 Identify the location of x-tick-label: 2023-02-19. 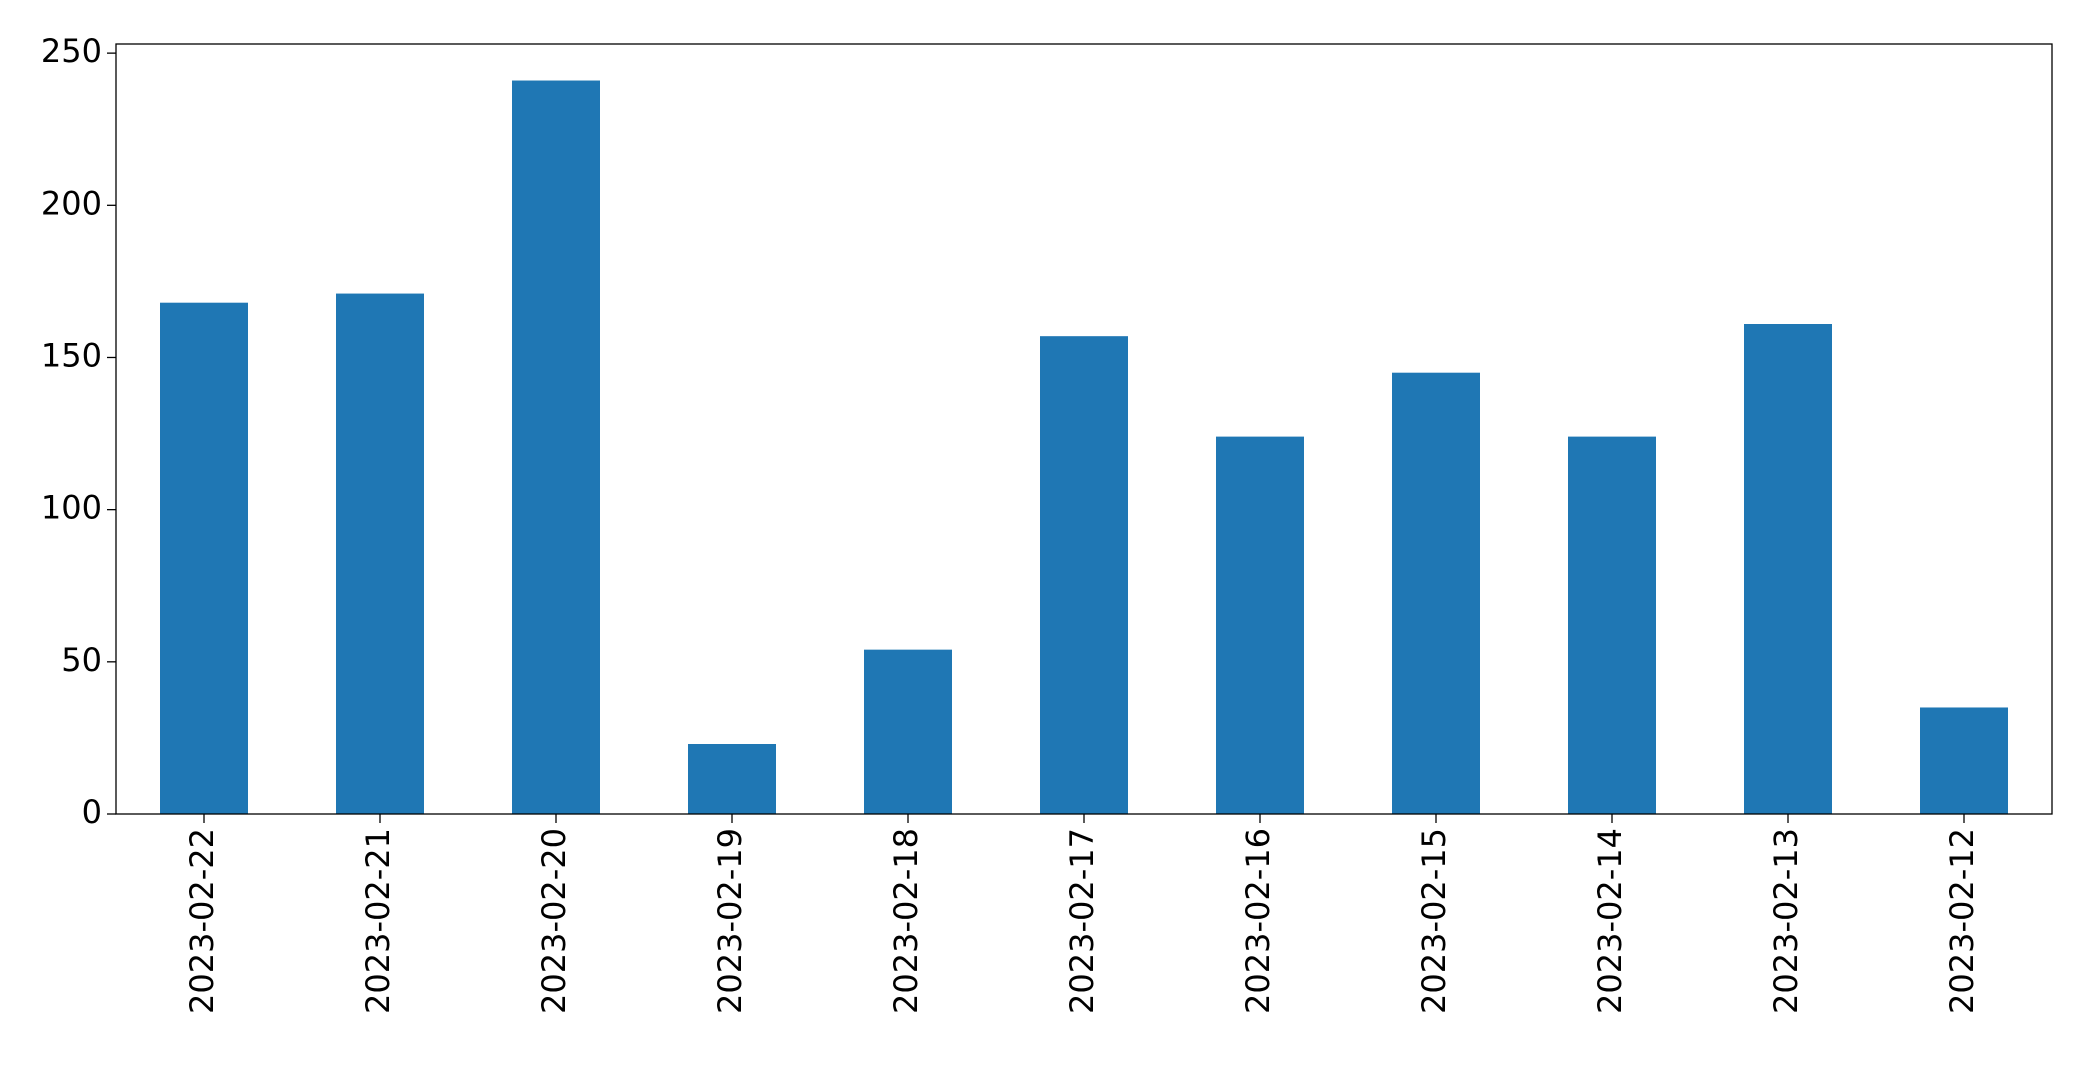
(730, 921).